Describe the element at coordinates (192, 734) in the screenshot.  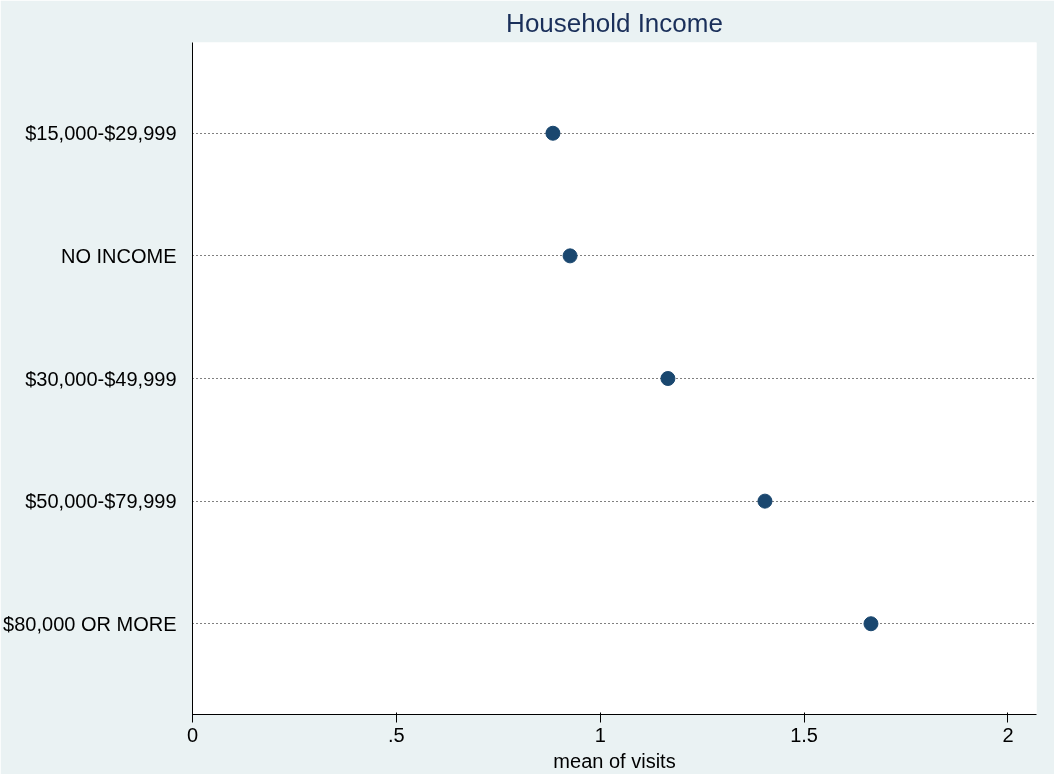
I see `x-tick-label: 0` at that location.